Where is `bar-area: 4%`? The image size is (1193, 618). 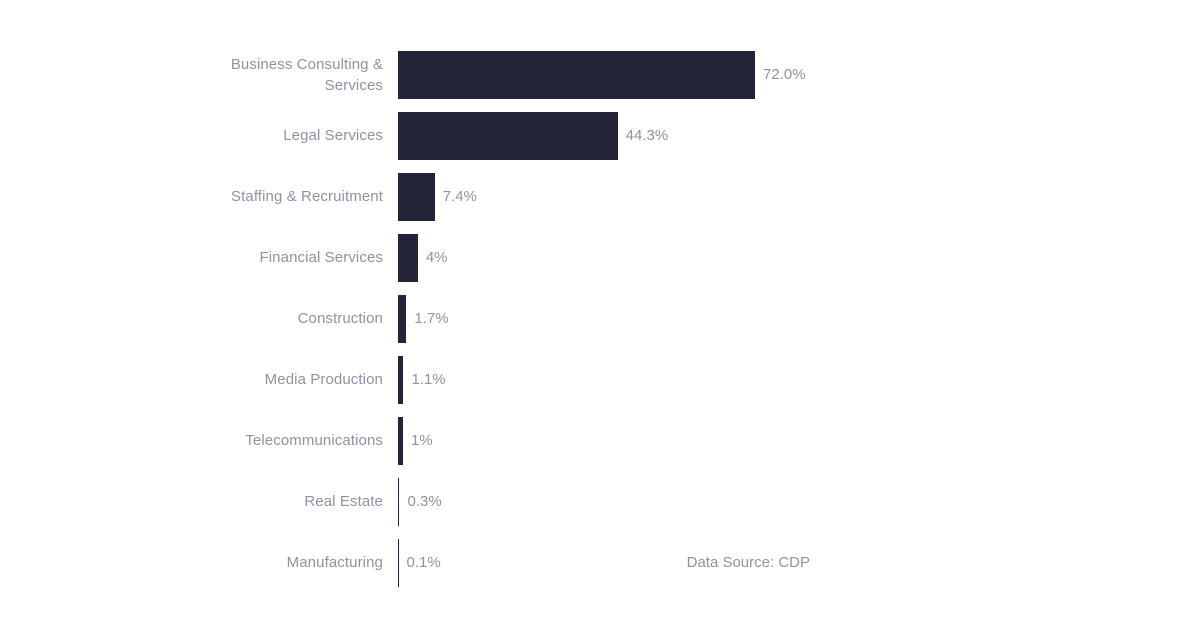 bar-area: 4% is located at coordinates (423, 257).